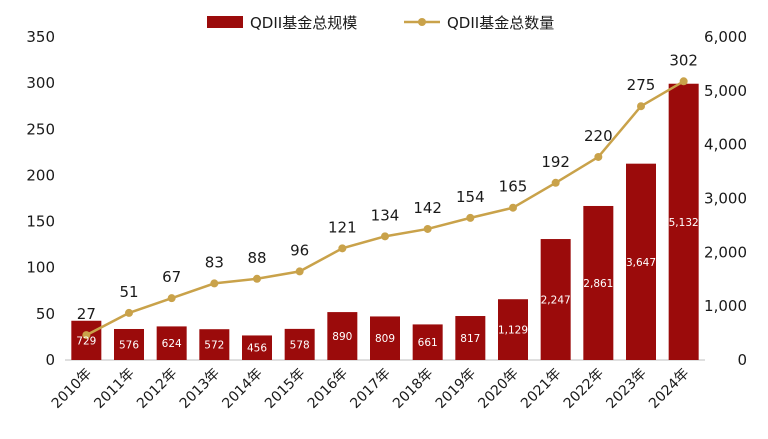 The height and width of the screenshot is (439, 768). Describe the element at coordinates (584, 389) in the screenshot. I see `x-tick-label: 2022年` at that location.